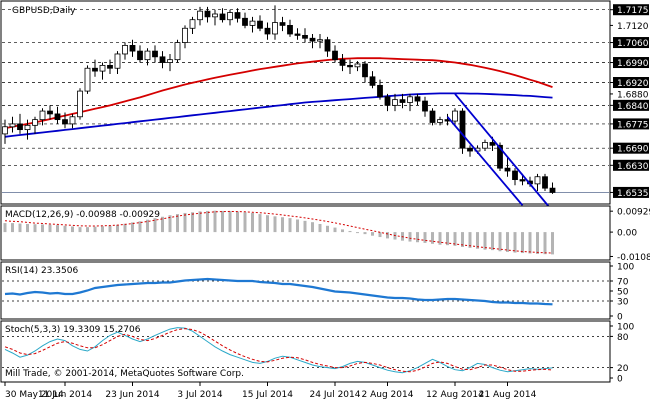 Image resolution: width=650 pixels, height=400 pixels. I want to click on rsi-tick-label-1: 70, so click(623, 283).